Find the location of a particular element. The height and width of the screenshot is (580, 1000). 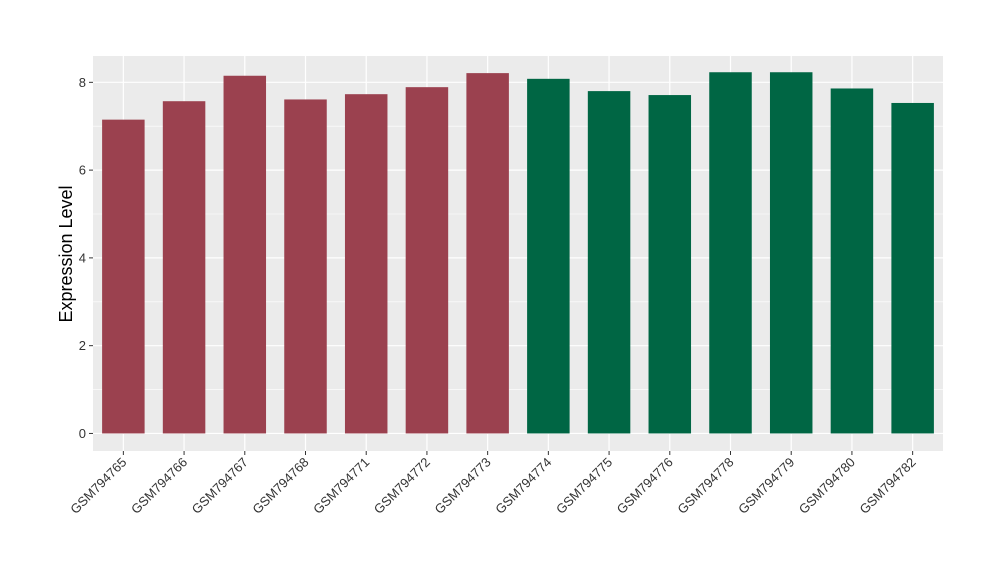

x-tick-label: GSM794779 is located at coordinates (766, 486).